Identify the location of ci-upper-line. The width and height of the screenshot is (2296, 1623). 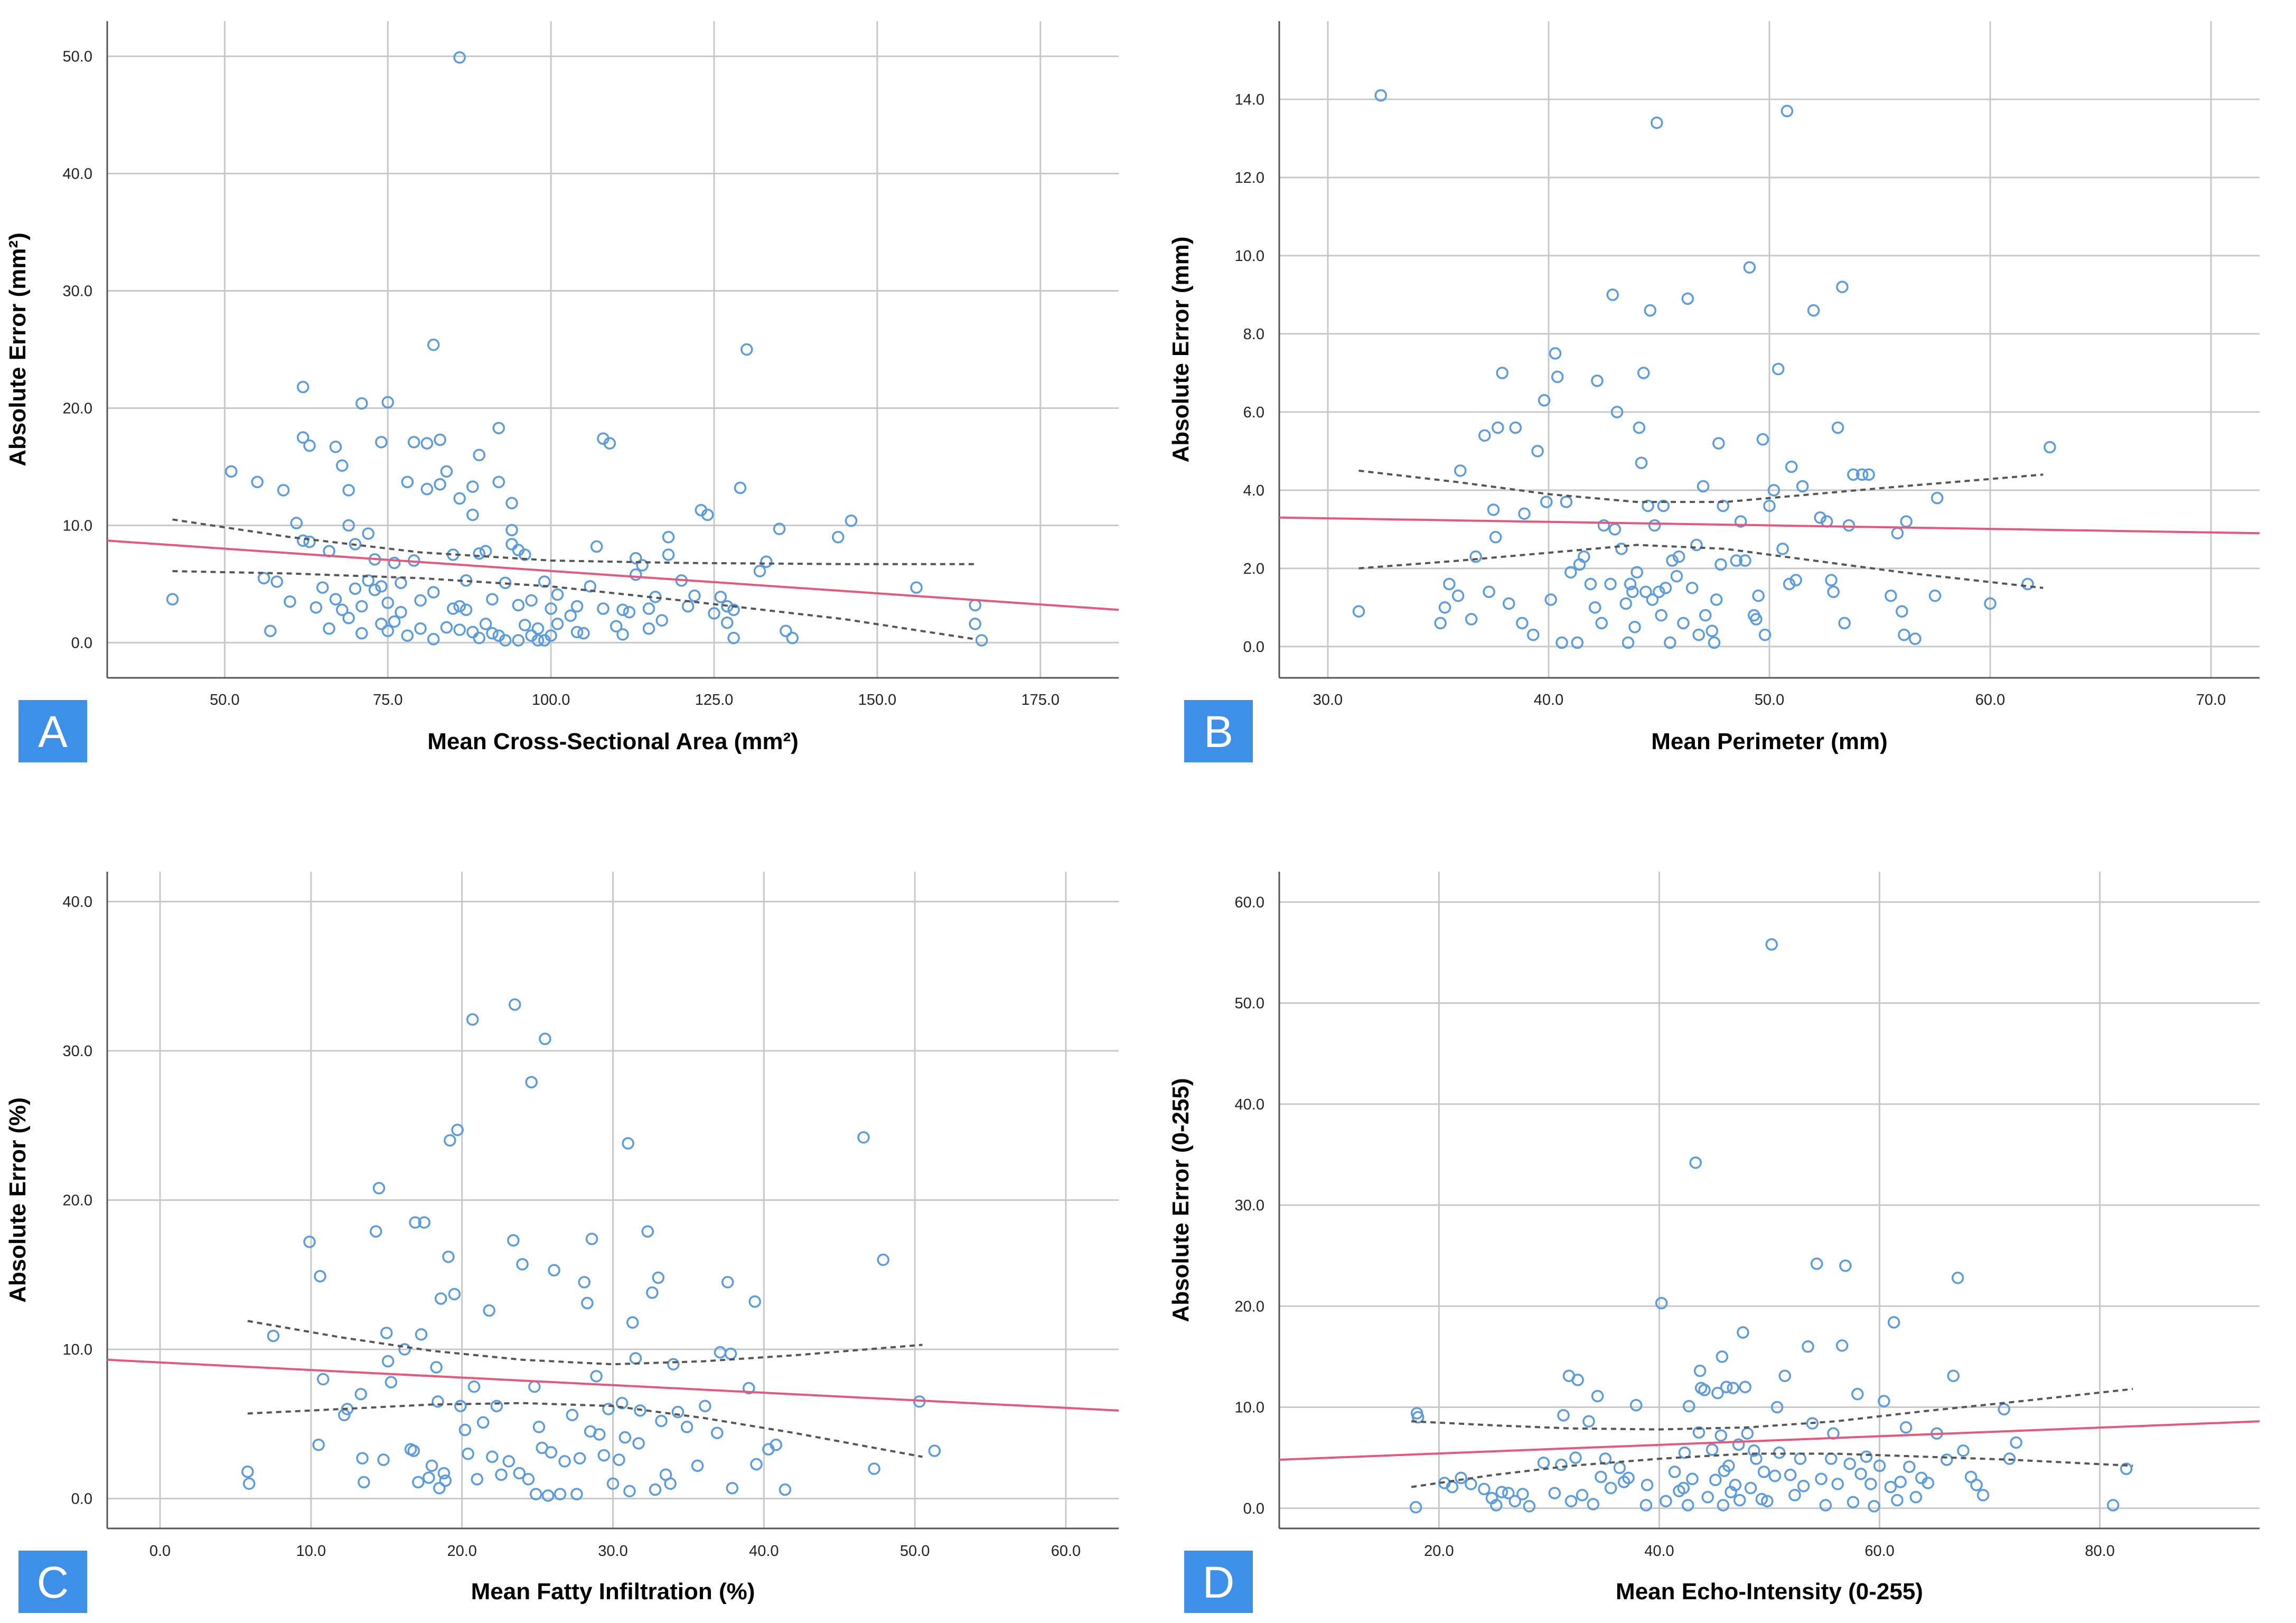
(574, 541).